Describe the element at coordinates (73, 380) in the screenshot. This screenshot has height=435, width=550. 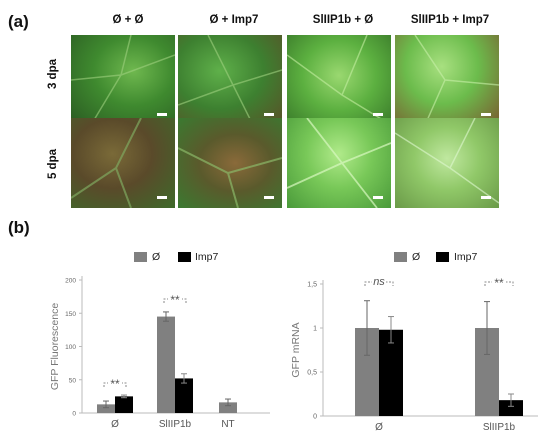
I see `y-tick-label: 50` at that location.